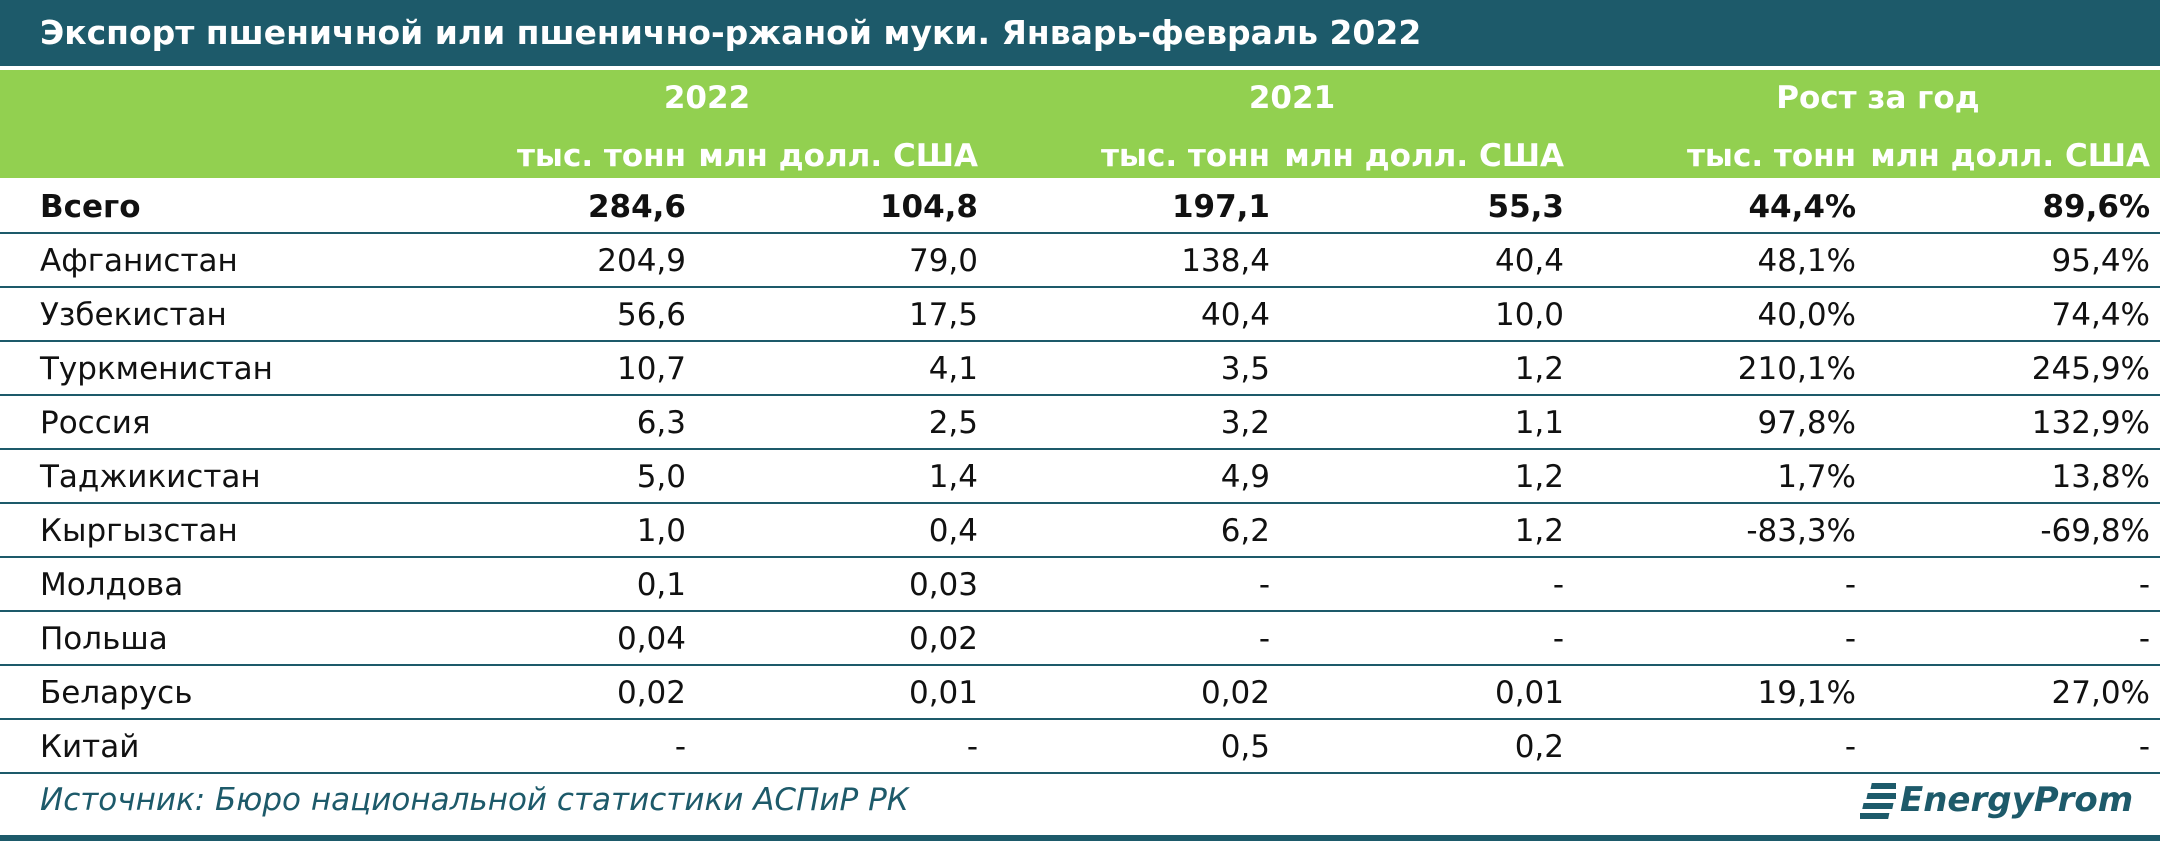 Image resolution: width=2160 pixels, height=841 pixels. What do you see at coordinates (651, 369) in the screenshot?
I see `cell: 10,7` at bounding box center [651, 369].